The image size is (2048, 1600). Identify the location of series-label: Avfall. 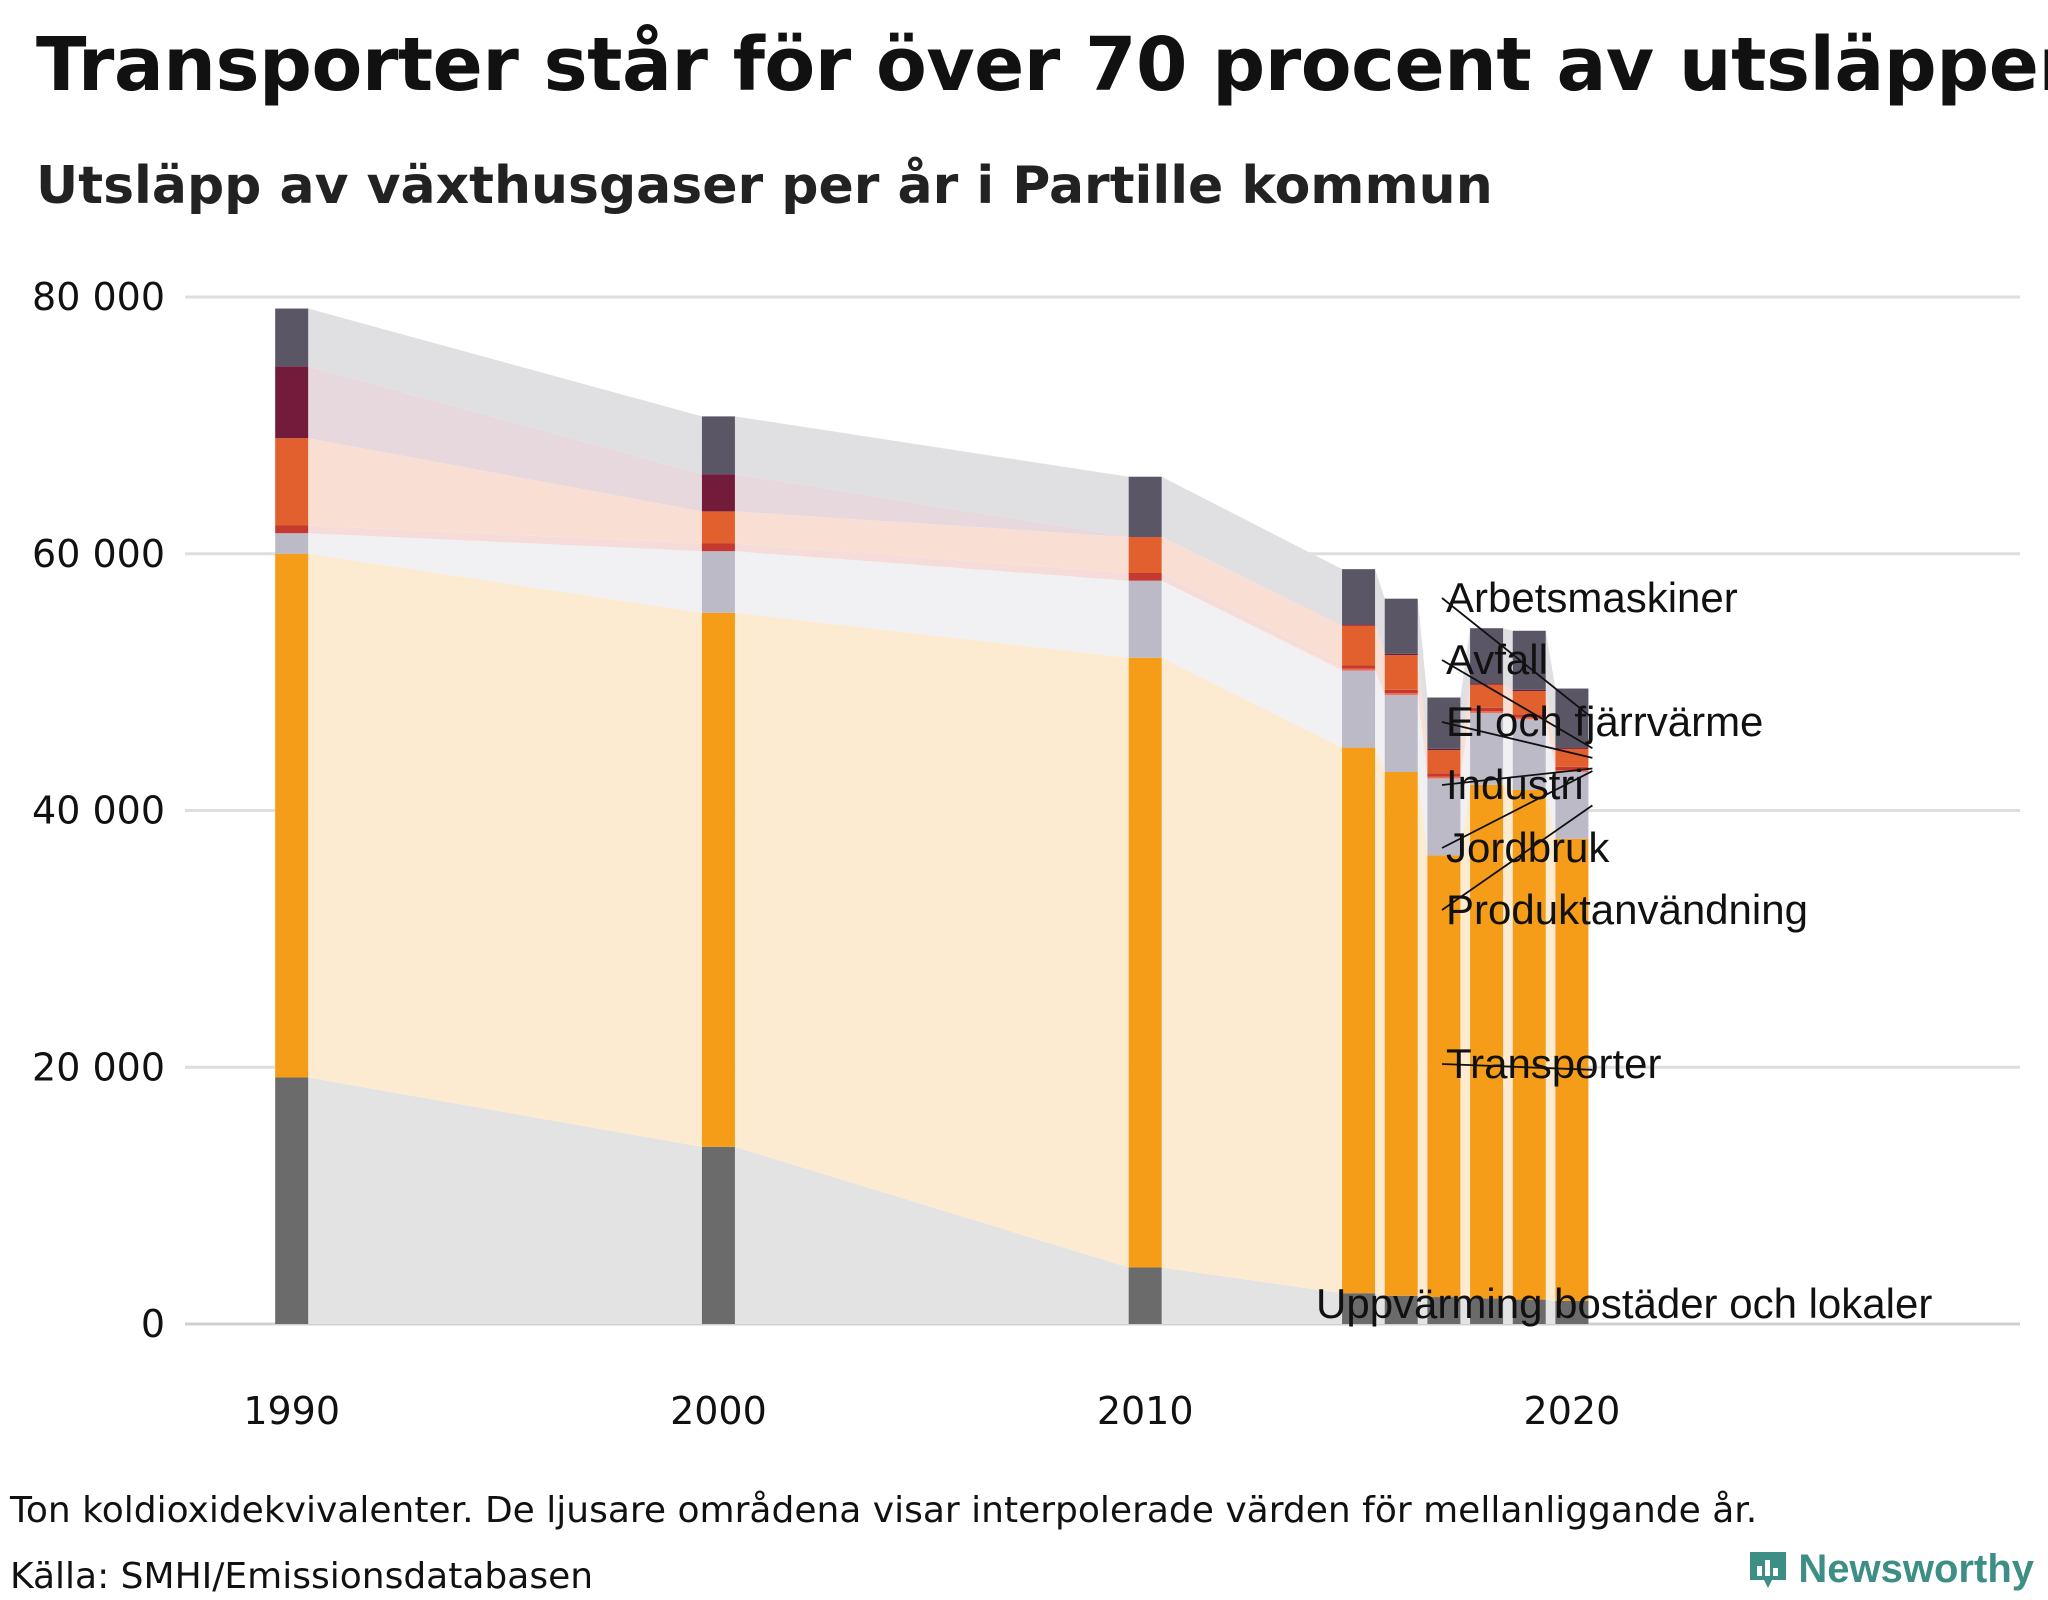
(1497, 659).